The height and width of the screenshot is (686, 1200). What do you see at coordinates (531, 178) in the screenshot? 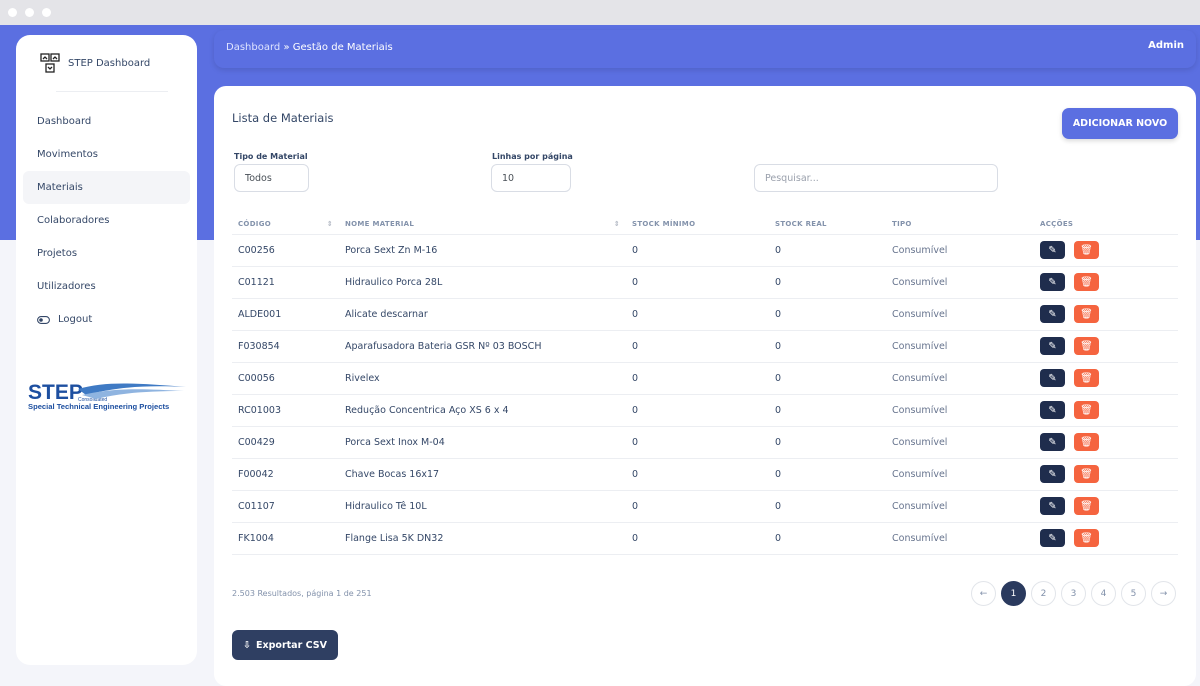
I see `rows-per-page-select: 10` at bounding box center [531, 178].